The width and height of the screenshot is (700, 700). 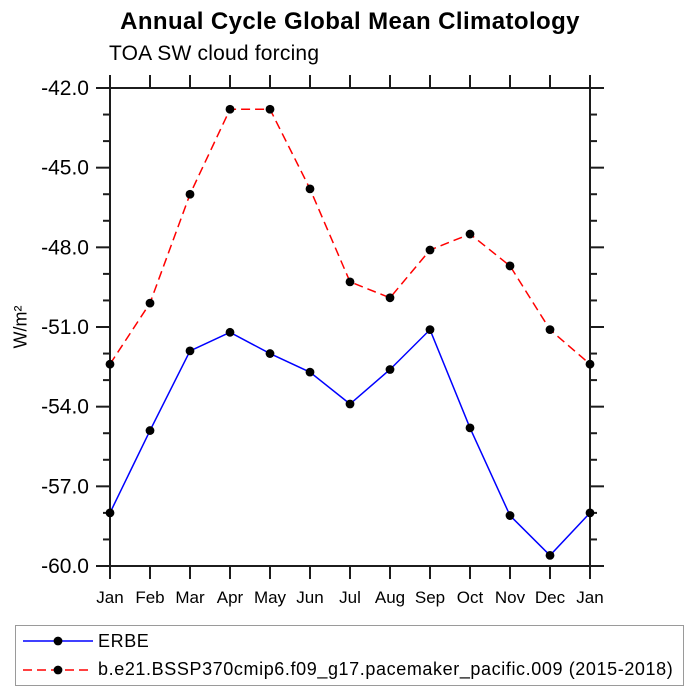 I want to click on svg-text: Jun, so click(x=309, y=597).